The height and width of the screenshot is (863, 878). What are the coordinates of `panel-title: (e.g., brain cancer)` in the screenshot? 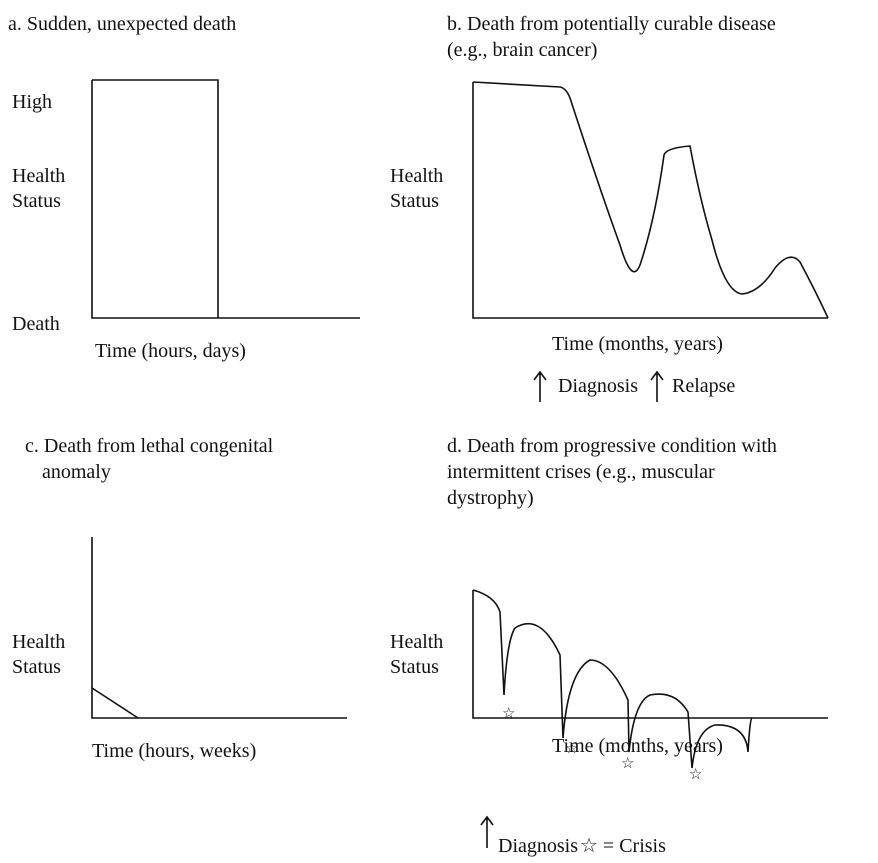 It's located at (522, 50).